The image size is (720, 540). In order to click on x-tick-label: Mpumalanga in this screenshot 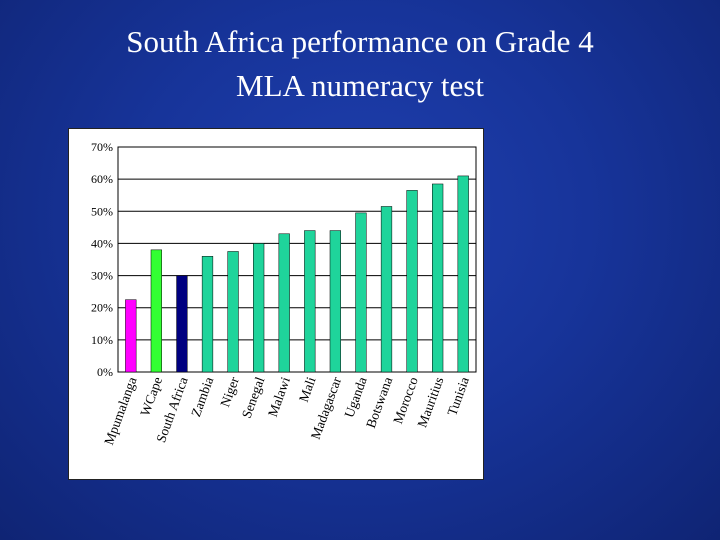, I will do `click(120, 411)`.